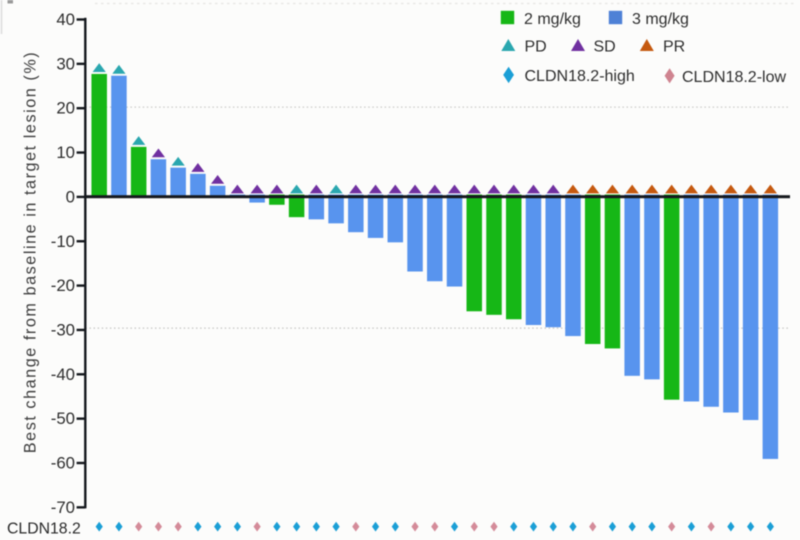 The height and width of the screenshot is (540, 800). What do you see at coordinates (65, 152) in the screenshot?
I see `svg-text: 10` at bounding box center [65, 152].